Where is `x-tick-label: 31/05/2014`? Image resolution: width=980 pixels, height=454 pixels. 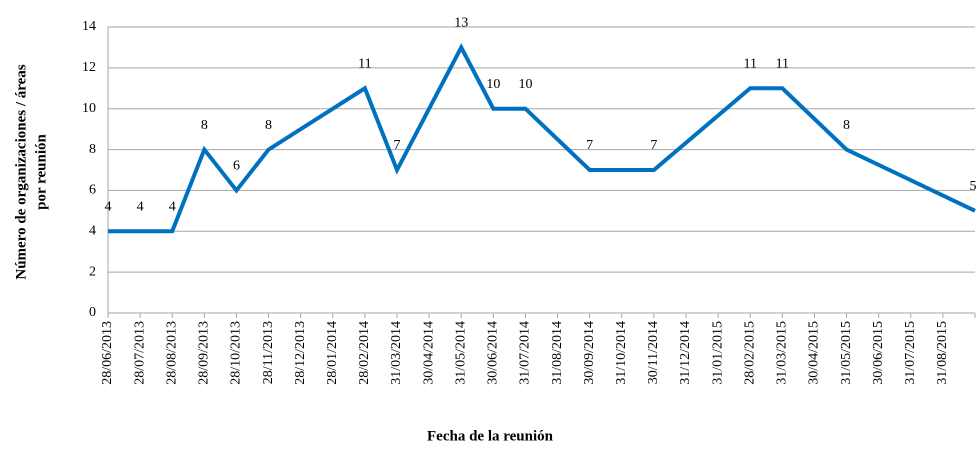
x-tick-label: 31/05/2014 is located at coordinates (460, 353).